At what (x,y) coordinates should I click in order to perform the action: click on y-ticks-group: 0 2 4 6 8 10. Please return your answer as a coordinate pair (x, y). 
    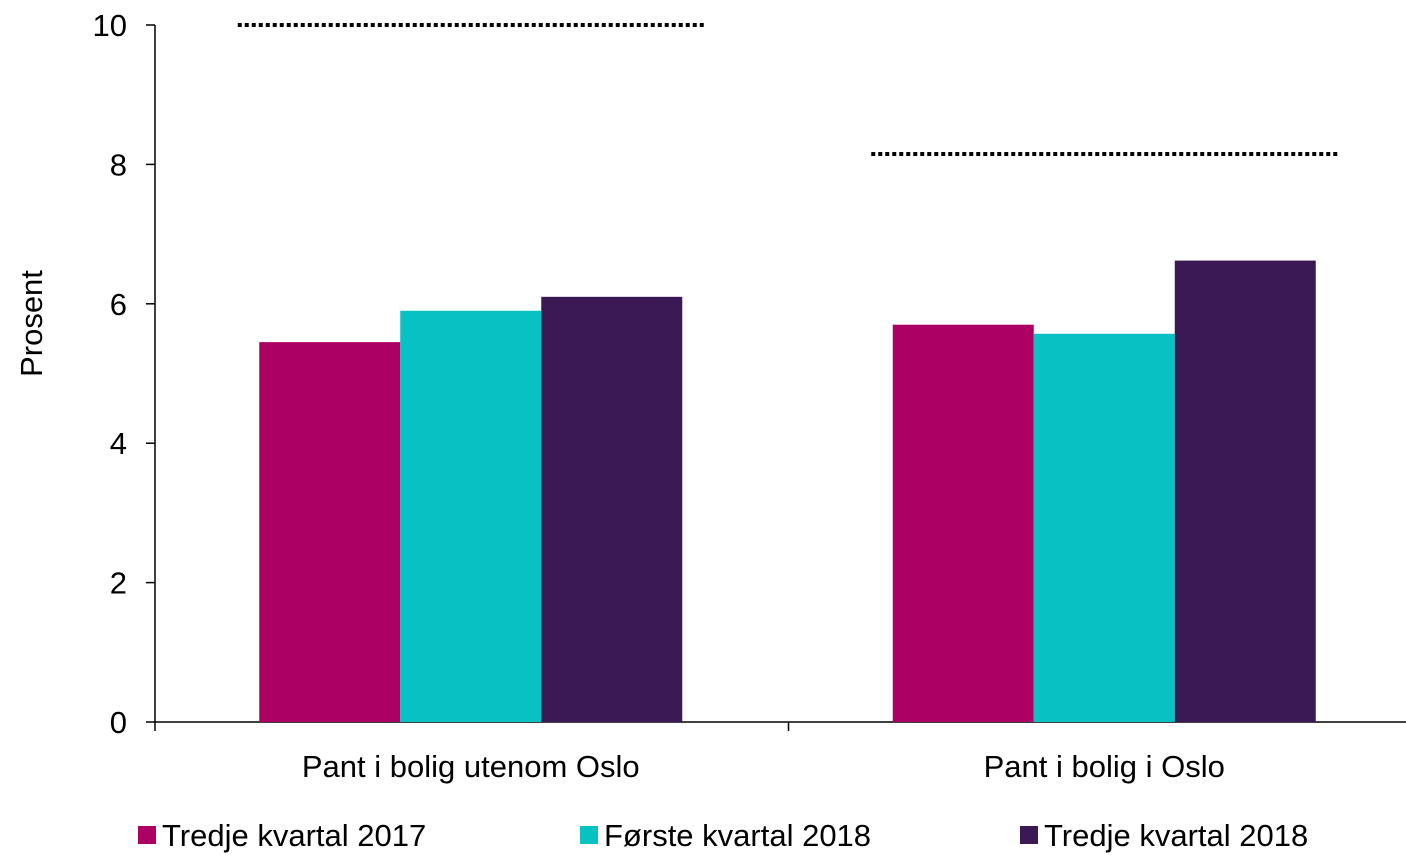
    Looking at the image, I should click on (124, 374).